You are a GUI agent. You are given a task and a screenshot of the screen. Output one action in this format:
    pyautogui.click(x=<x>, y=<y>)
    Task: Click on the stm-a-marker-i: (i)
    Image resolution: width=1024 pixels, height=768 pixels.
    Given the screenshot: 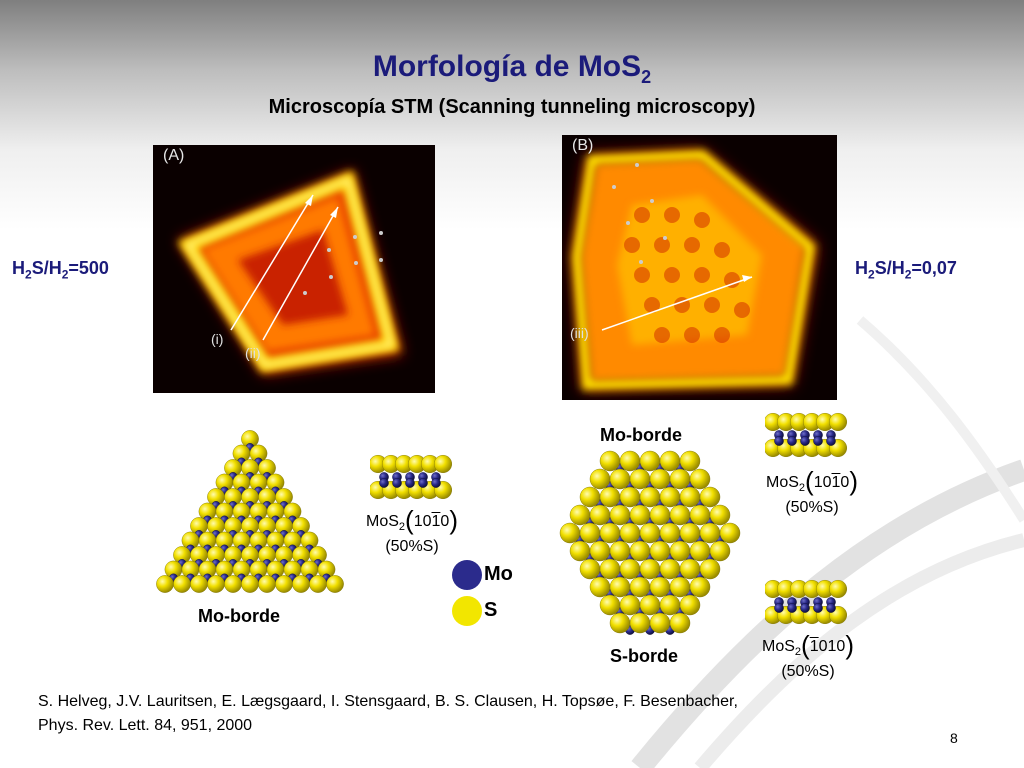 What is the action you would take?
    pyautogui.click(x=217, y=339)
    